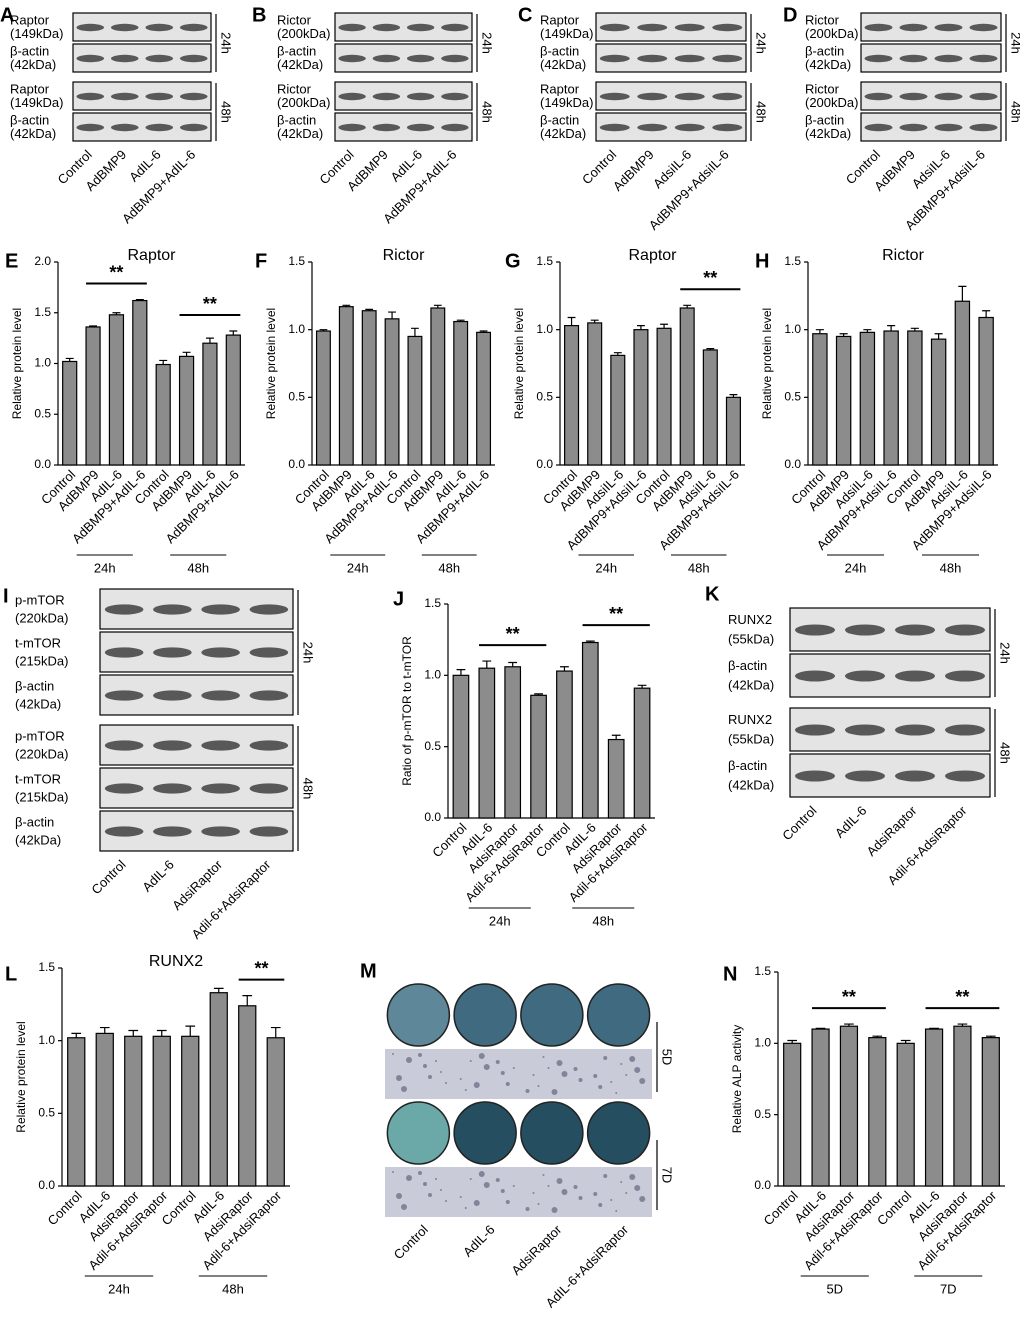  Describe the element at coordinates (751, 739) in the screenshot. I see `protein-size: (55kDa)` at that location.